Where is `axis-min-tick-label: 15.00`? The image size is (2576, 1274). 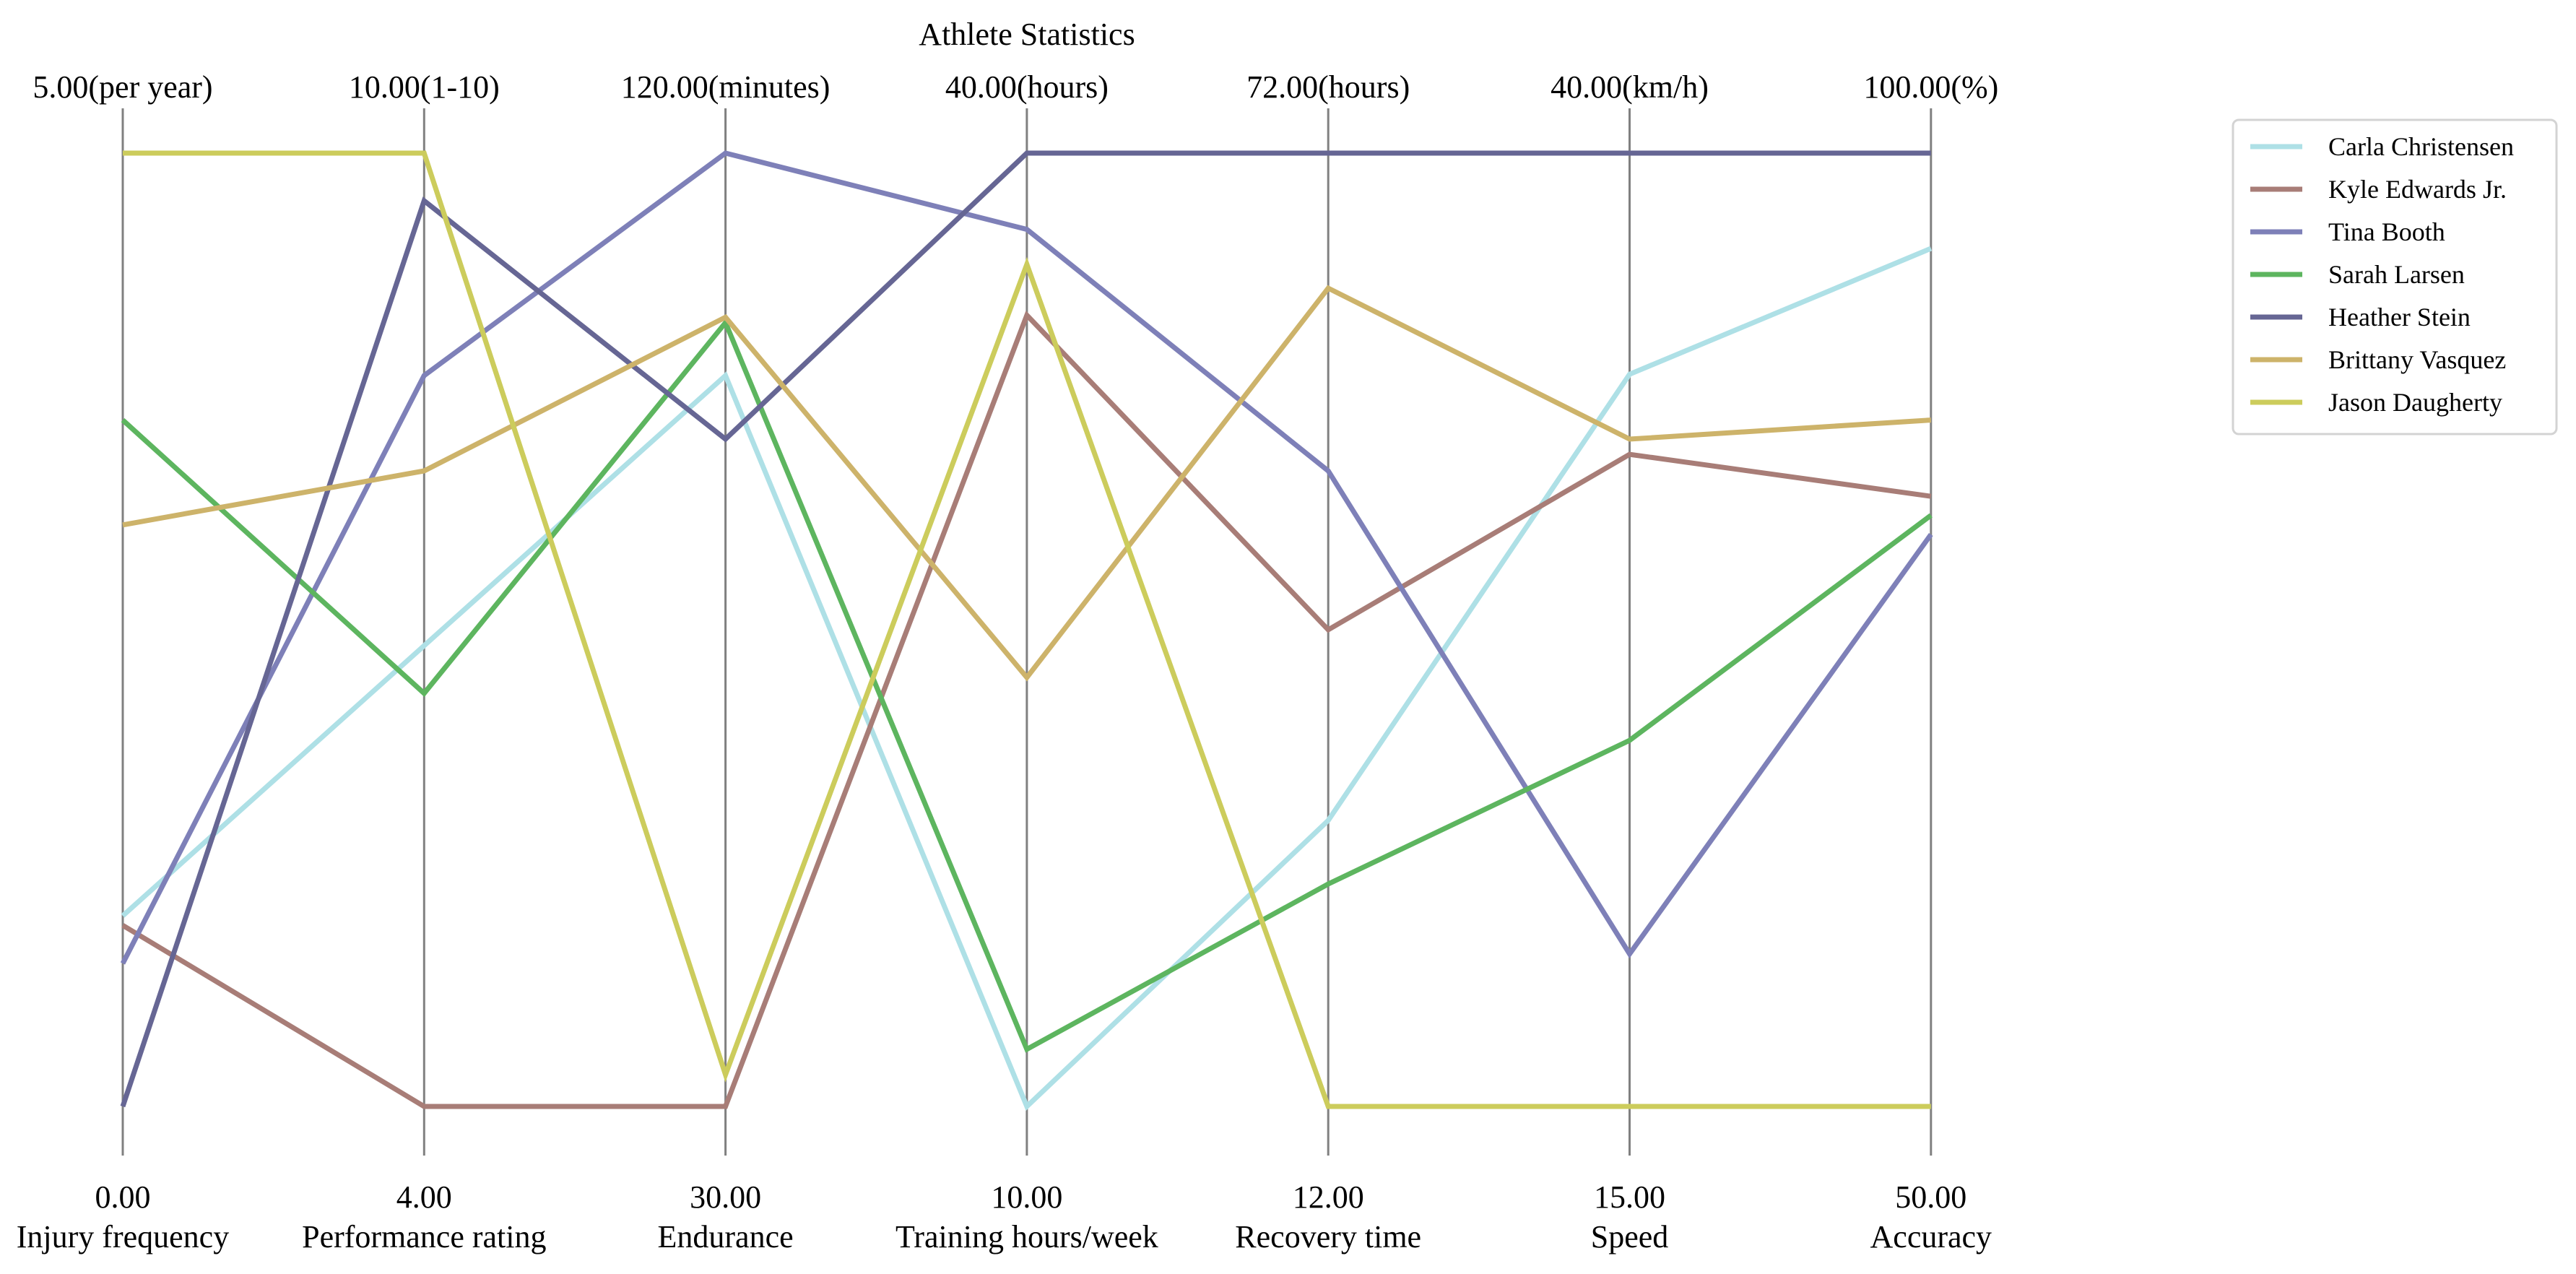
axis-min-tick-label: 15.00 is located at coordinates (1629, 1197).